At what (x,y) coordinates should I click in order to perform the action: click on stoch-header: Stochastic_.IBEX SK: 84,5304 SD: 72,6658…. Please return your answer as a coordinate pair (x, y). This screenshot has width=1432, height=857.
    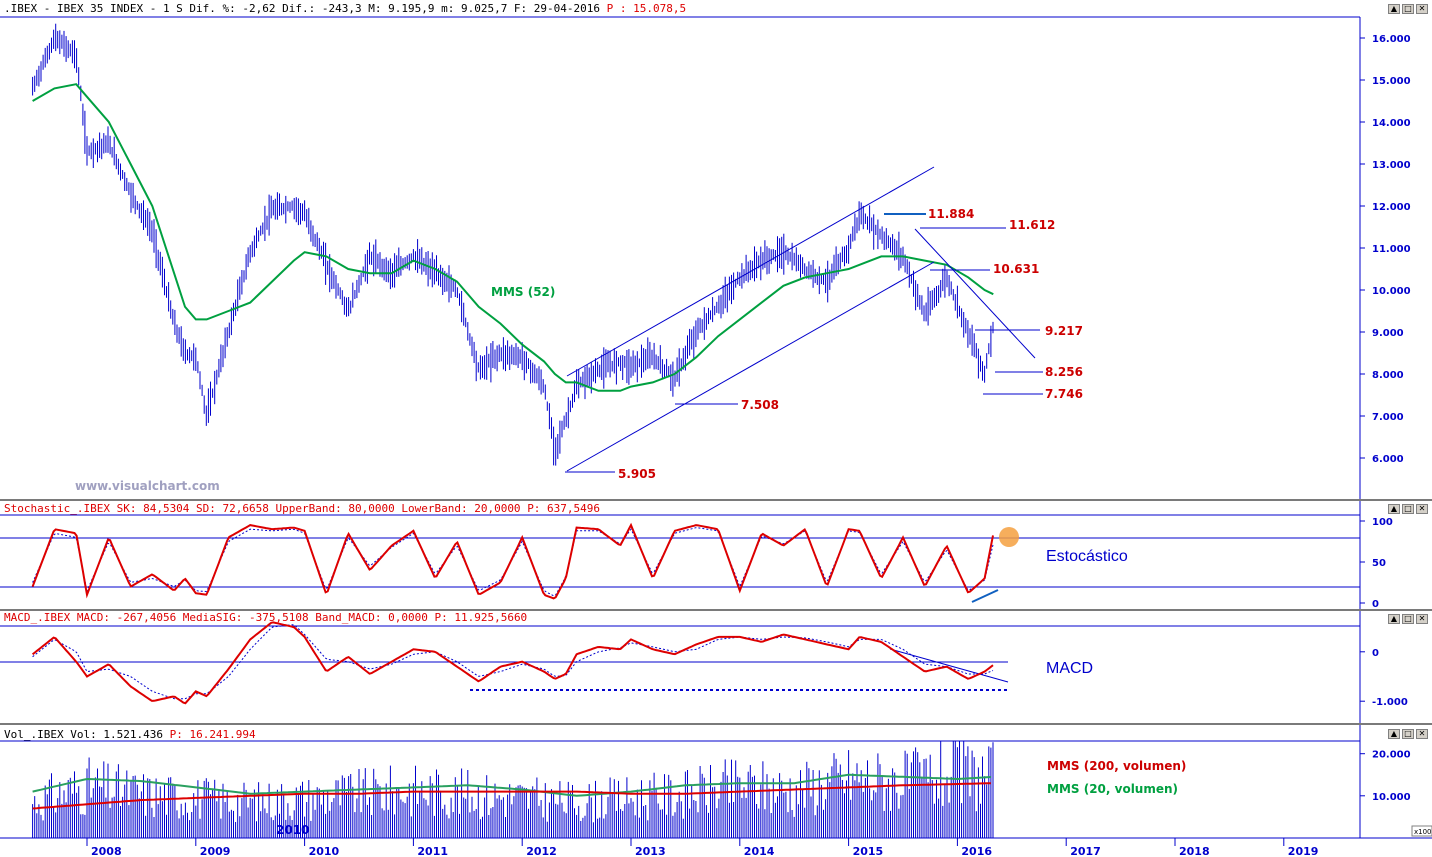
    Looking at the image, I should click on (302, 508).